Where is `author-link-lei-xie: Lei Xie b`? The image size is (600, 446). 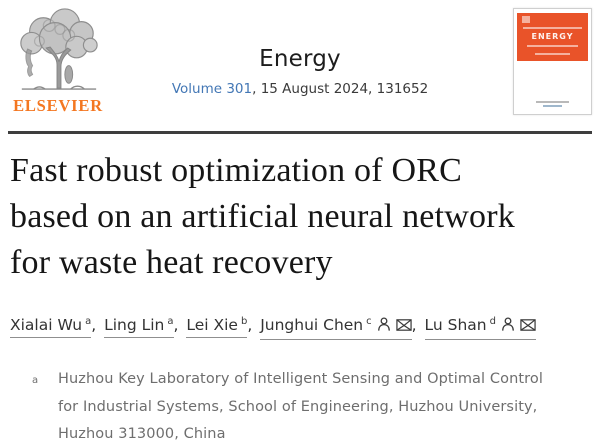 author-link-lei-xie: Lei Xie b is located at coordinates (217, 327).